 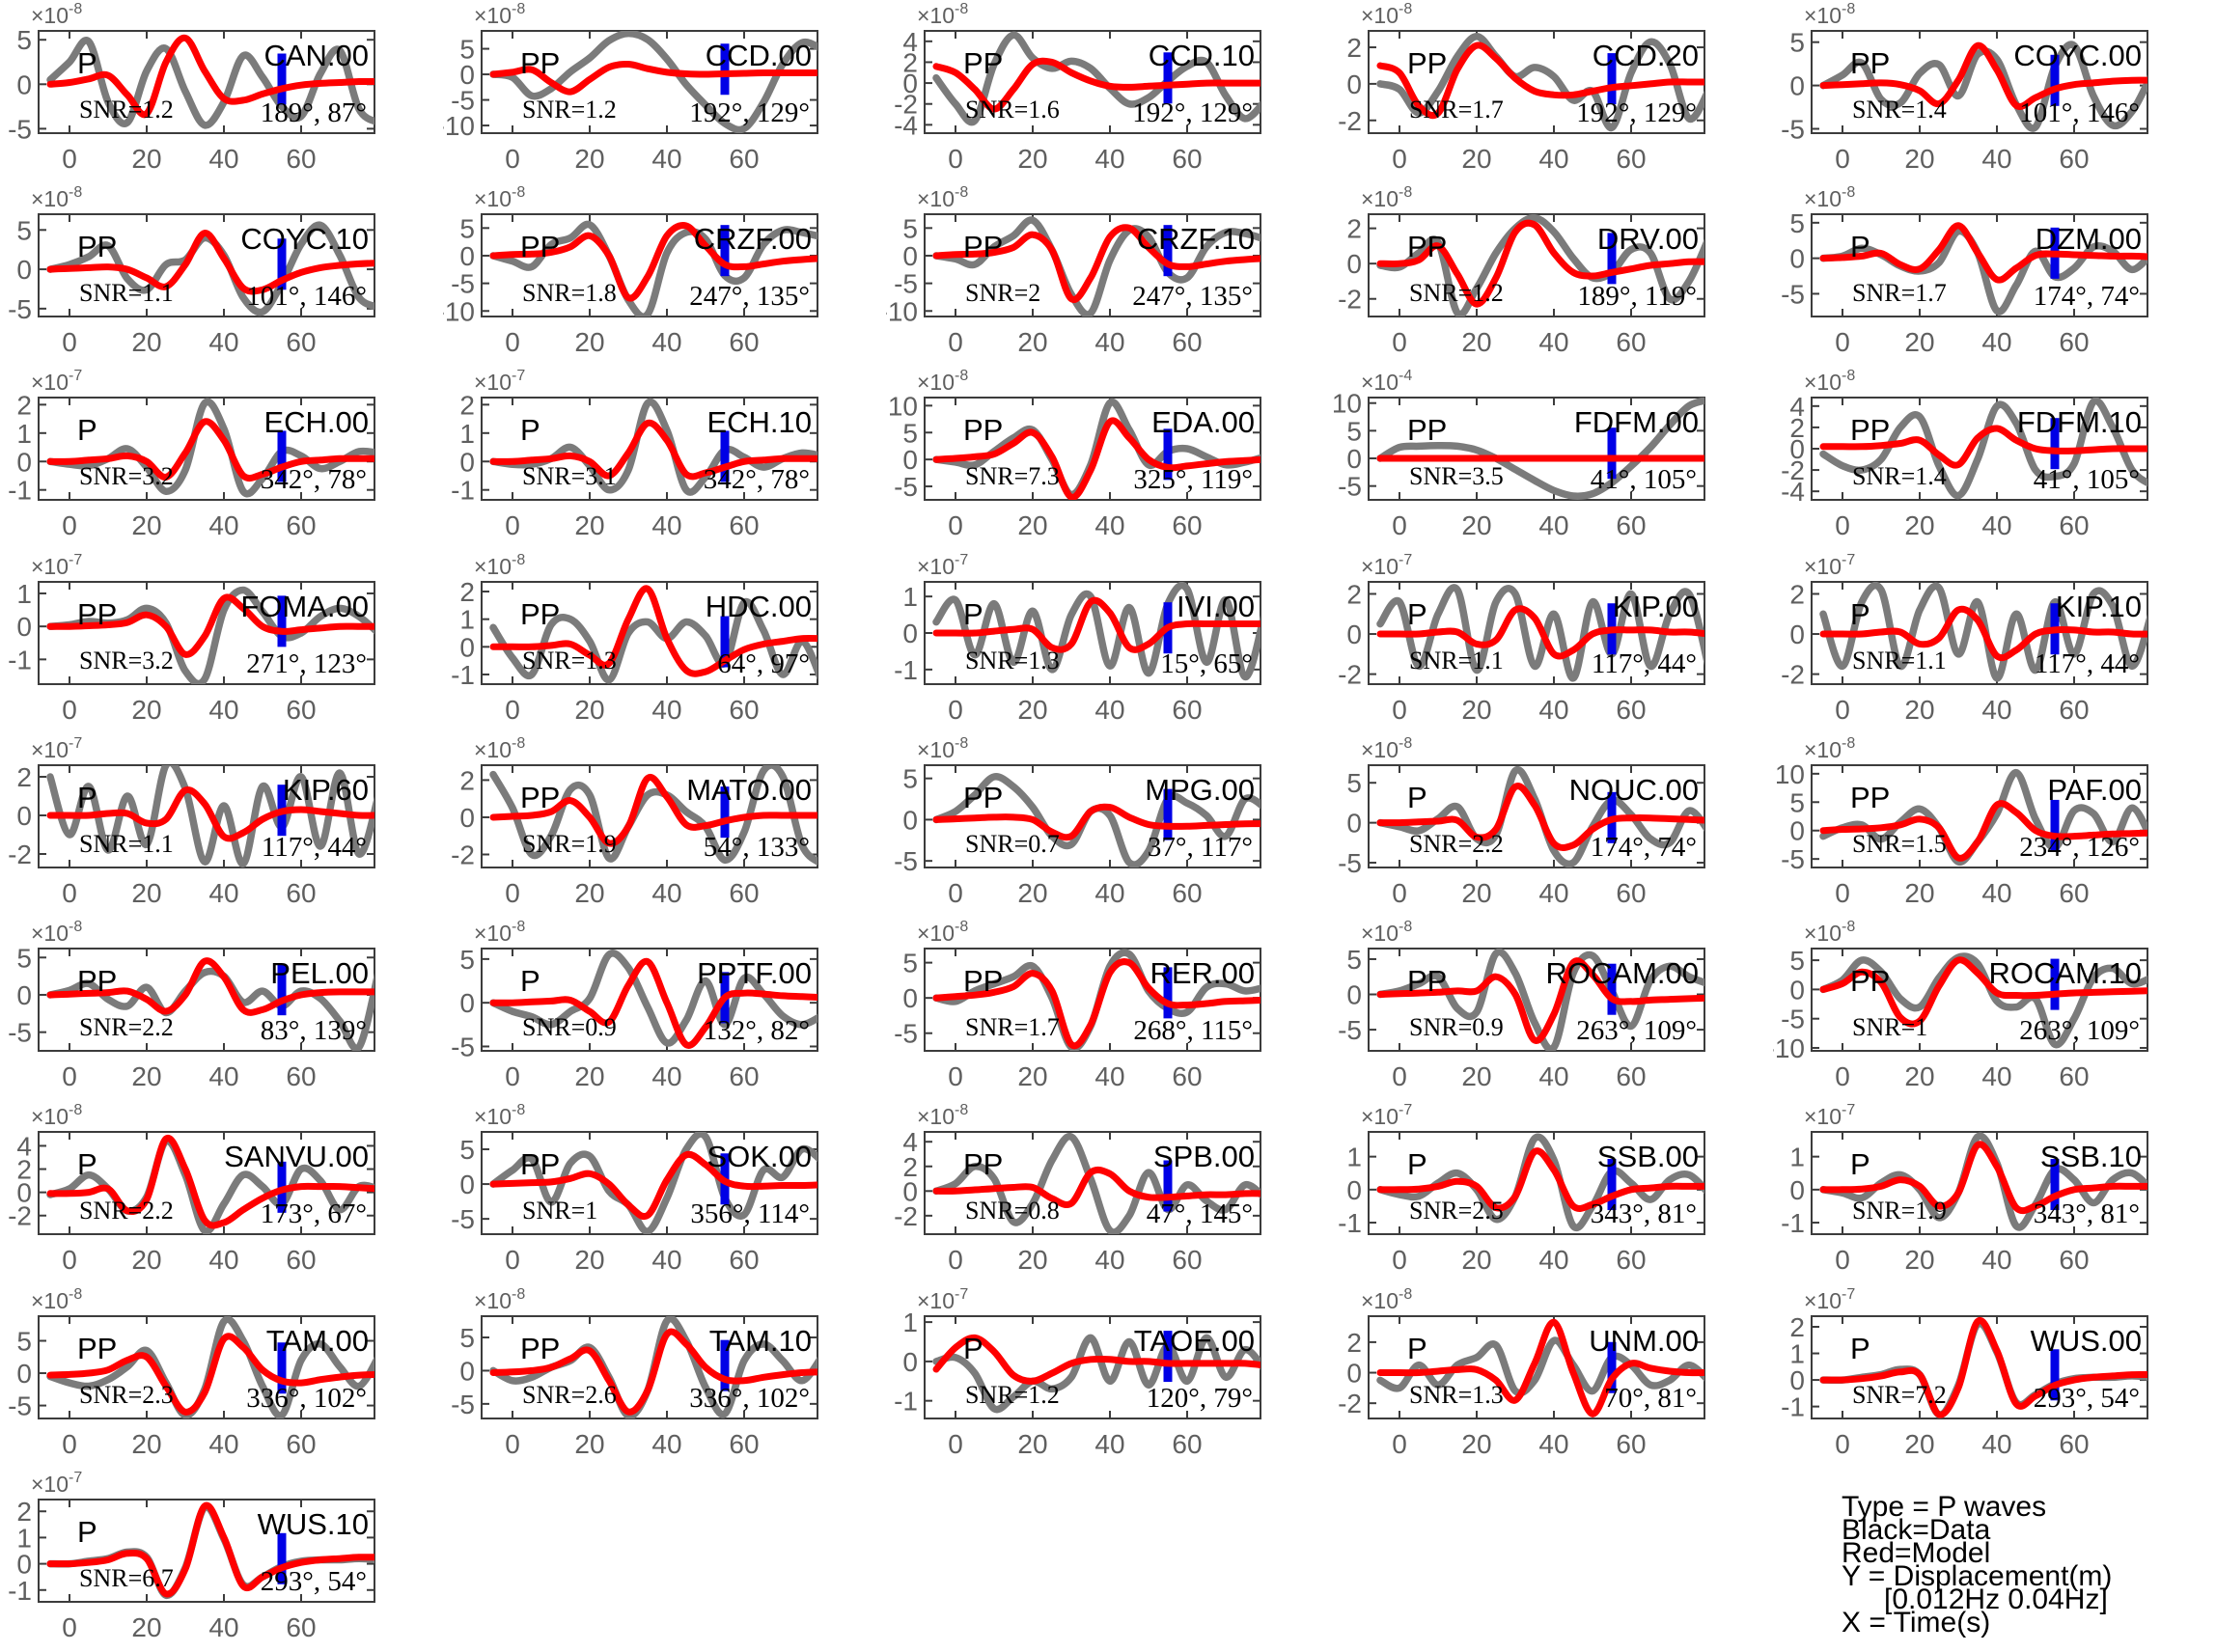 What do you see at coordinates (1078, 821) in the screenshot?
I see `subplot-canvas-MPG.00: 0 20 40 60 5 0 -5 ×10-8 PP MPG.00 SNR=0.7 37°, 117°` at bounding box center [1078, 821].